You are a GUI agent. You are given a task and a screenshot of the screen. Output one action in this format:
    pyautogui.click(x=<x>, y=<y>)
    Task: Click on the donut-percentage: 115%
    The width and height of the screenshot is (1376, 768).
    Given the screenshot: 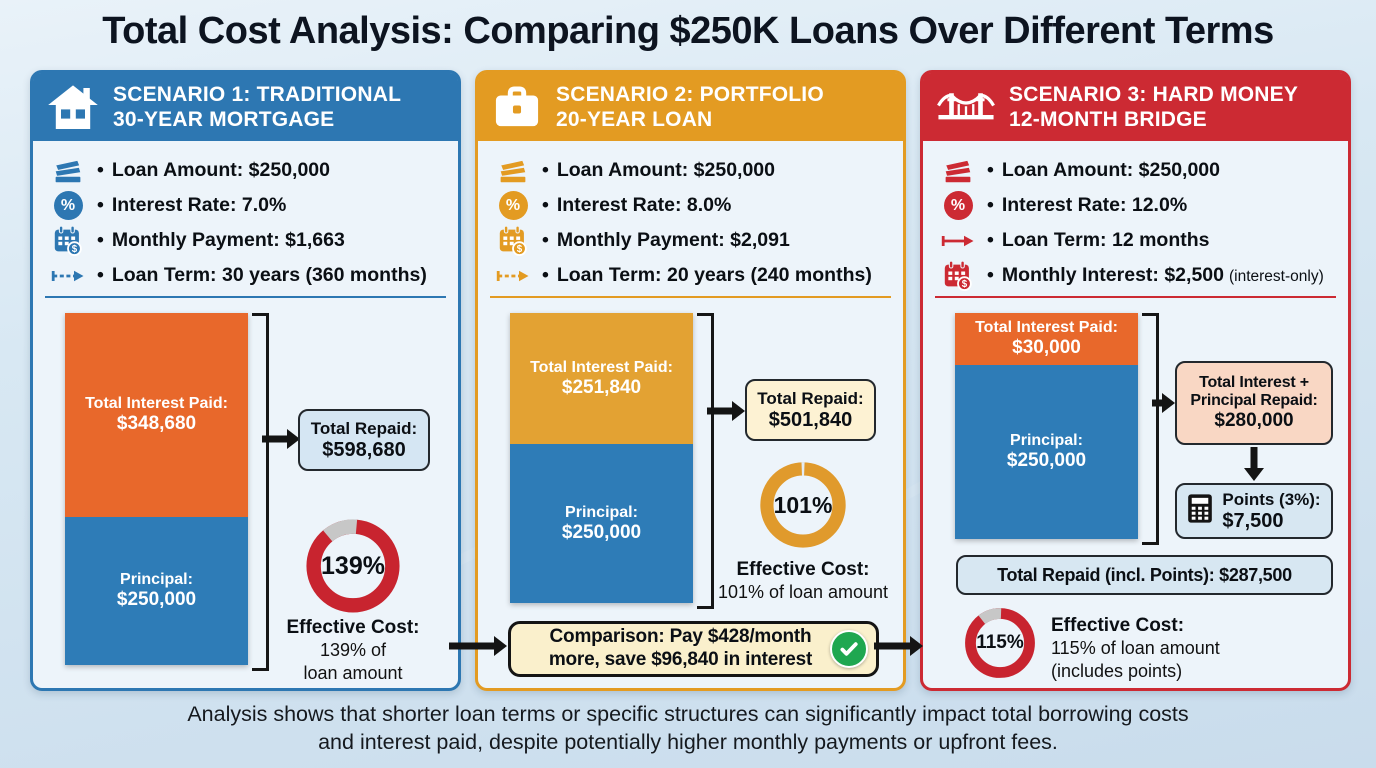 What is the action you would take?
    pyautogui.click(x=1000, y=642)
    